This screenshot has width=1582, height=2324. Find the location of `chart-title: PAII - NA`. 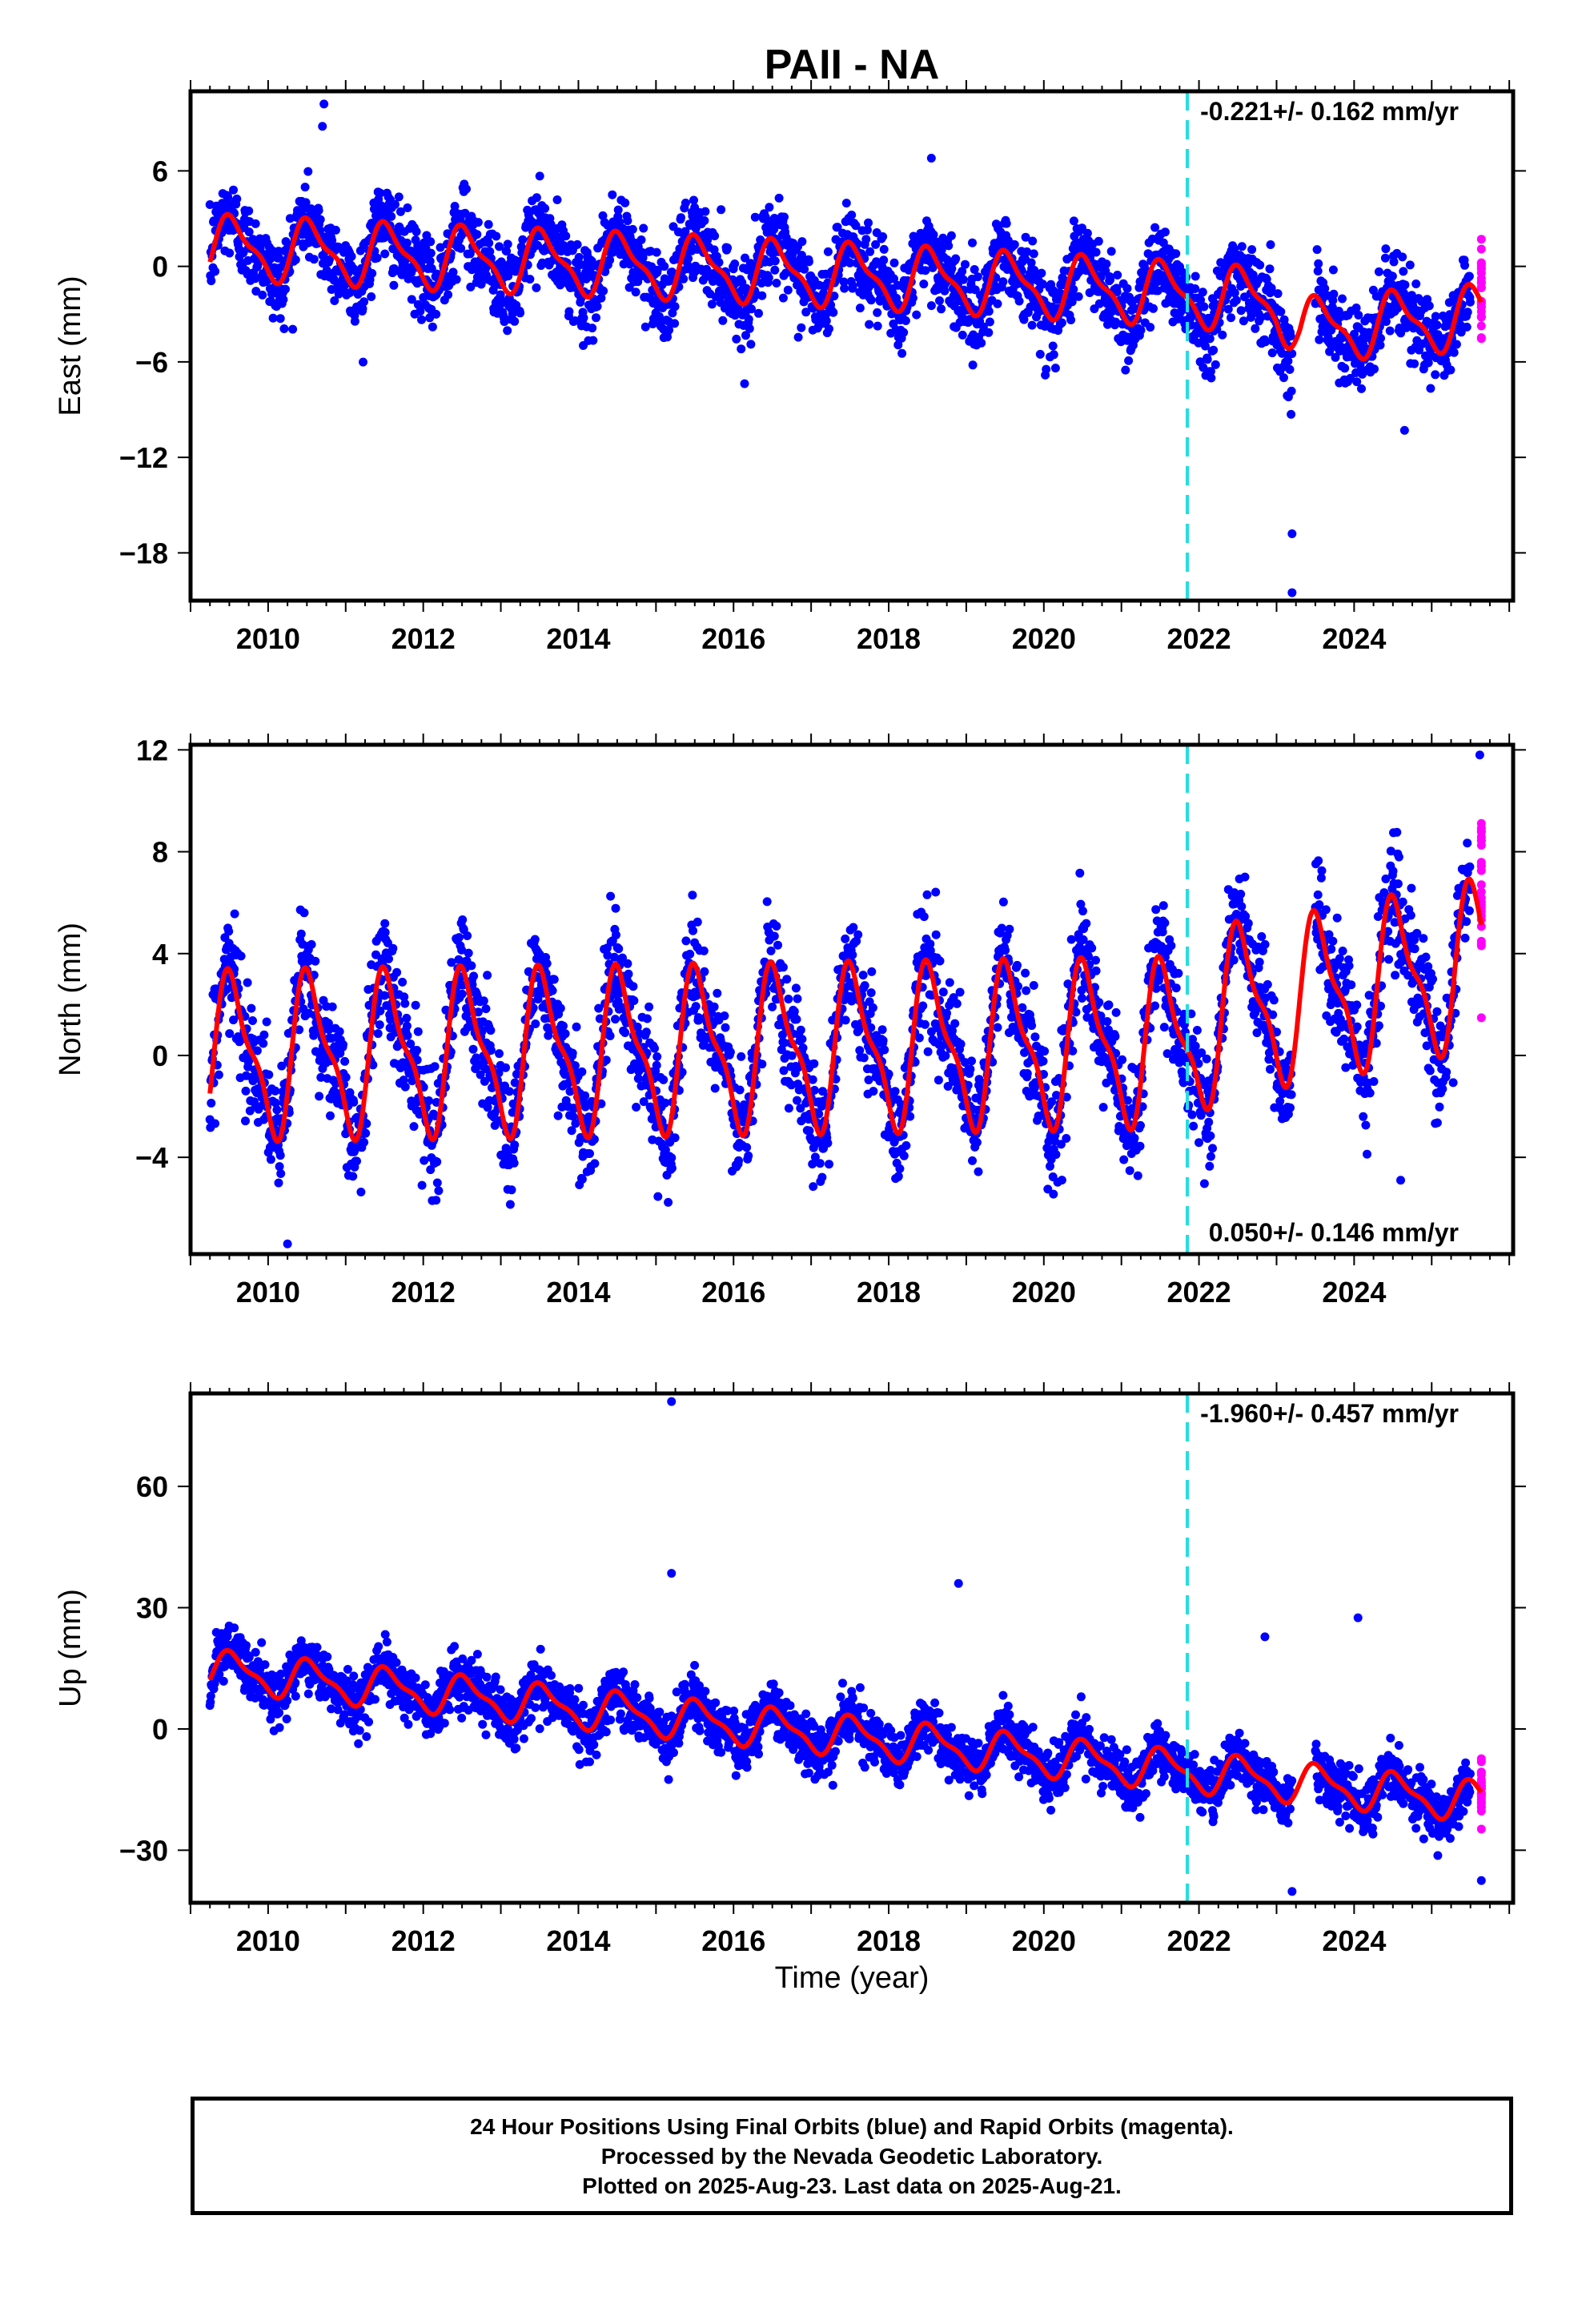

chart-title: PAII - NA is located at coordinates (852, 65).